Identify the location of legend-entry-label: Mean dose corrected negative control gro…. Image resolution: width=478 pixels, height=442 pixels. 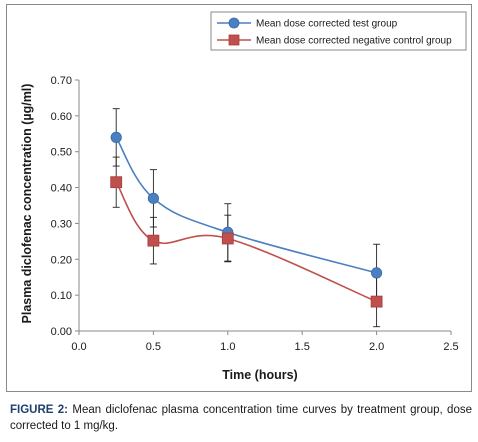
(354, 41).